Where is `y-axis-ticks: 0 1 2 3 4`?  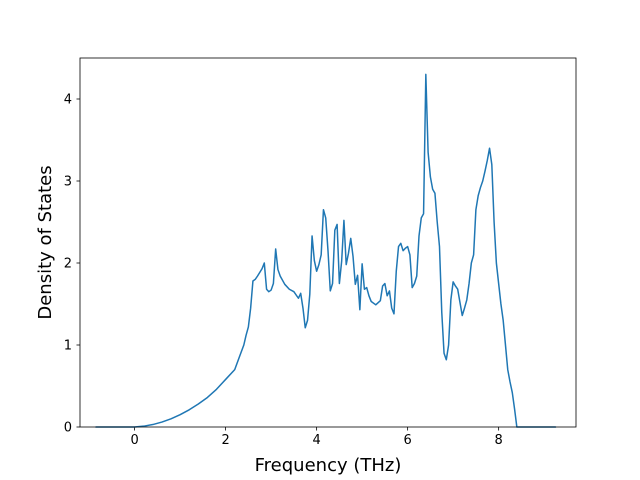 y-axis-ticks: 0 1 2 3 4 is located at coordinates (72, 264).